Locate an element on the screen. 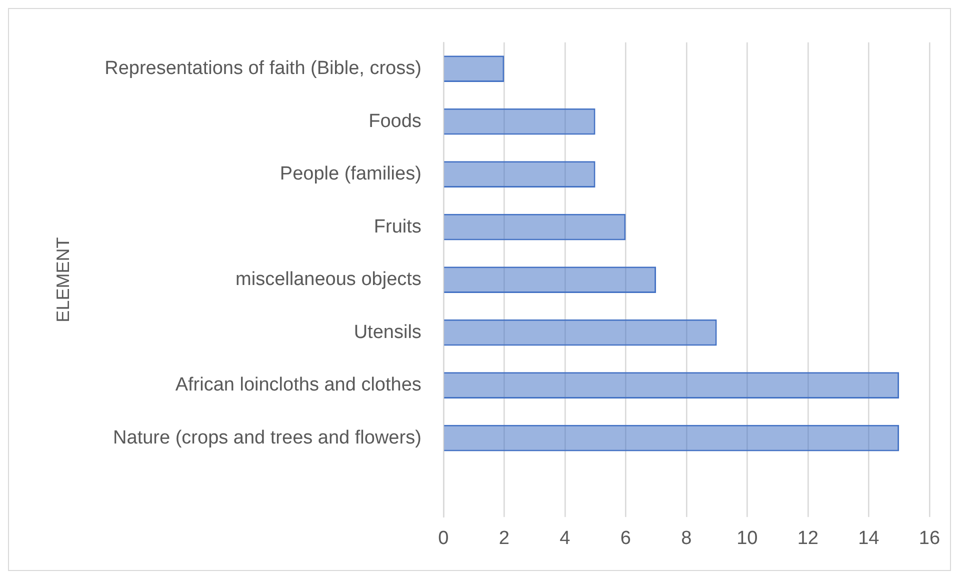  x-tick-label: 10 is located at coordinates (747, 538).